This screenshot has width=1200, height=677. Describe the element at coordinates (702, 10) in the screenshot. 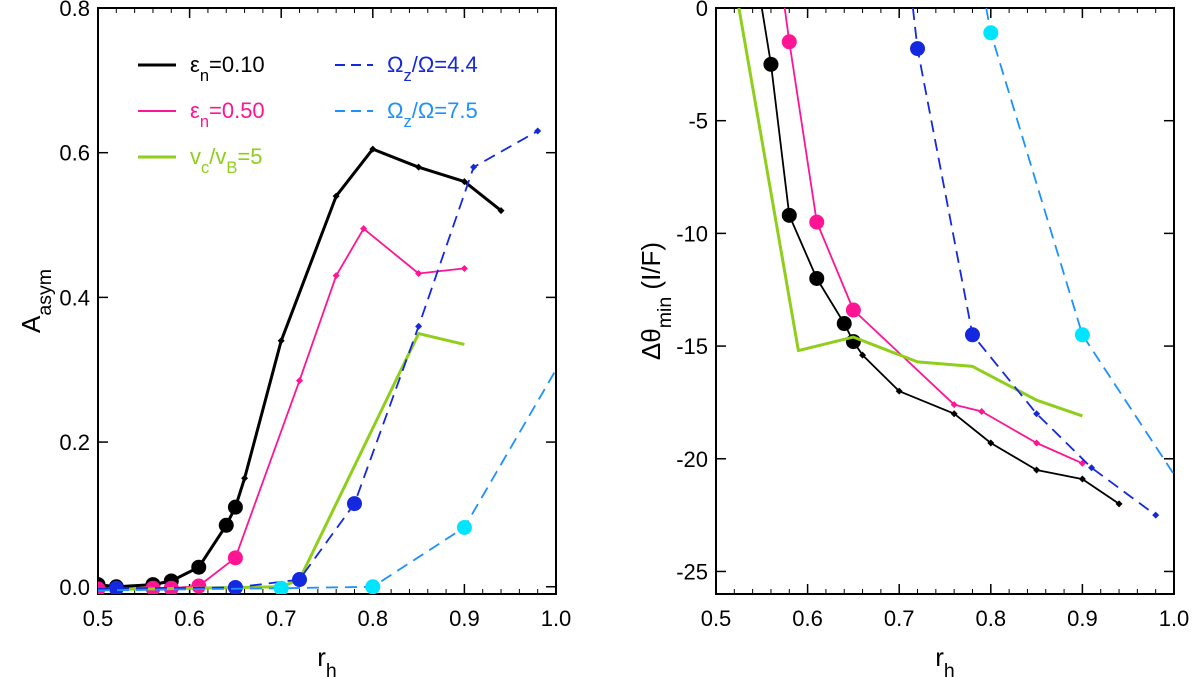

I see `right-ytick-label: 0` at that location.